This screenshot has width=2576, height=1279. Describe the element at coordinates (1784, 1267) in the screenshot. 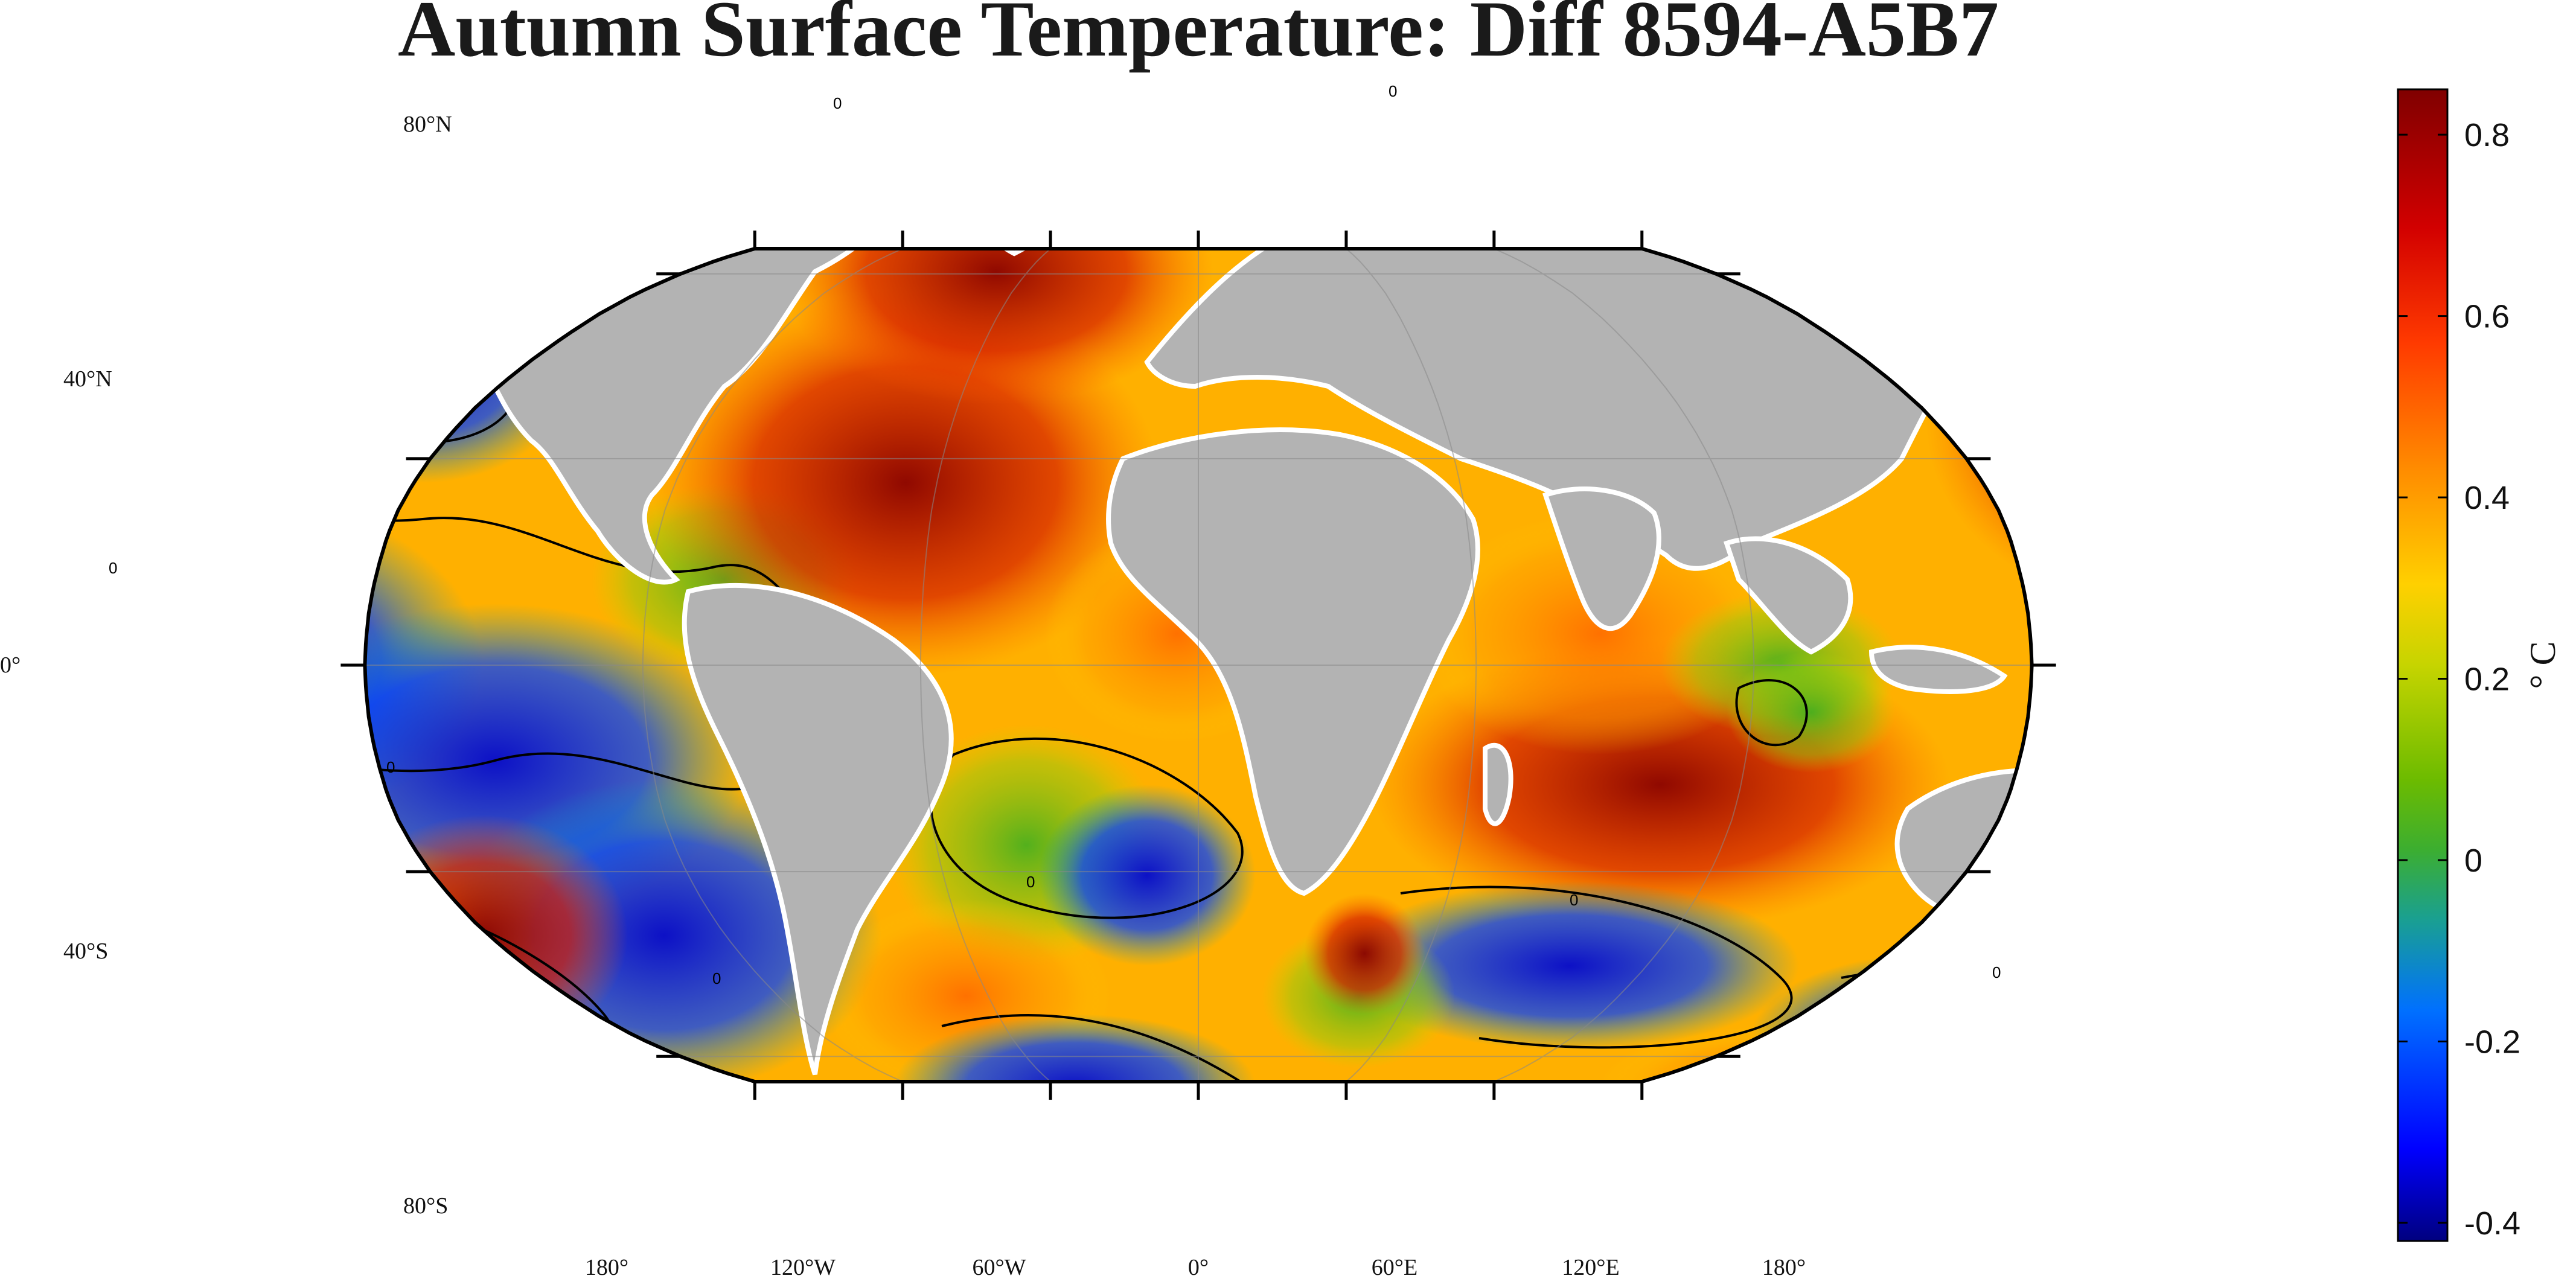

I see `lon-label-180e: 180°` at that location.